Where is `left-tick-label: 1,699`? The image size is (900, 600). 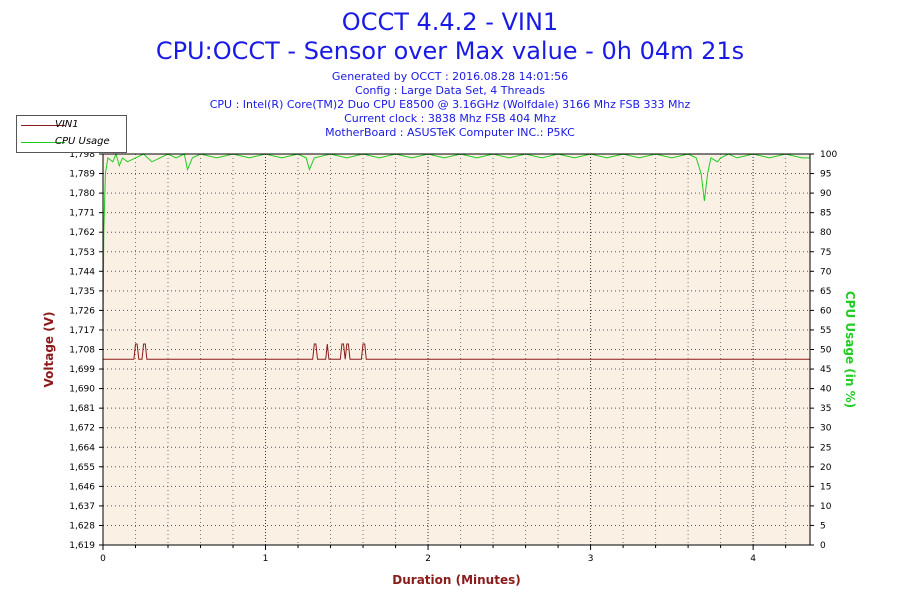 left-tick-label: 1,699 is located at coordinates (82, 370).